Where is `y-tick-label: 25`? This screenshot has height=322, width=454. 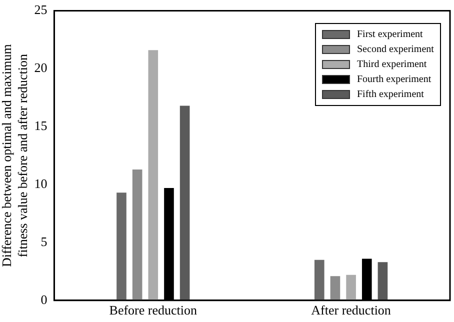 y-tick-label: 25 is located at coordinates (41, 10).